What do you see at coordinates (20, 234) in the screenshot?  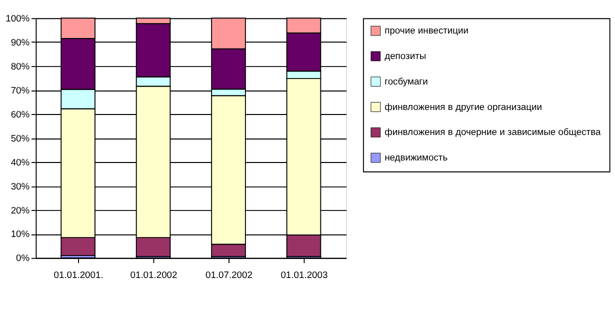 I see `y-tick-label: 10%` at bounding box center [20, 234].